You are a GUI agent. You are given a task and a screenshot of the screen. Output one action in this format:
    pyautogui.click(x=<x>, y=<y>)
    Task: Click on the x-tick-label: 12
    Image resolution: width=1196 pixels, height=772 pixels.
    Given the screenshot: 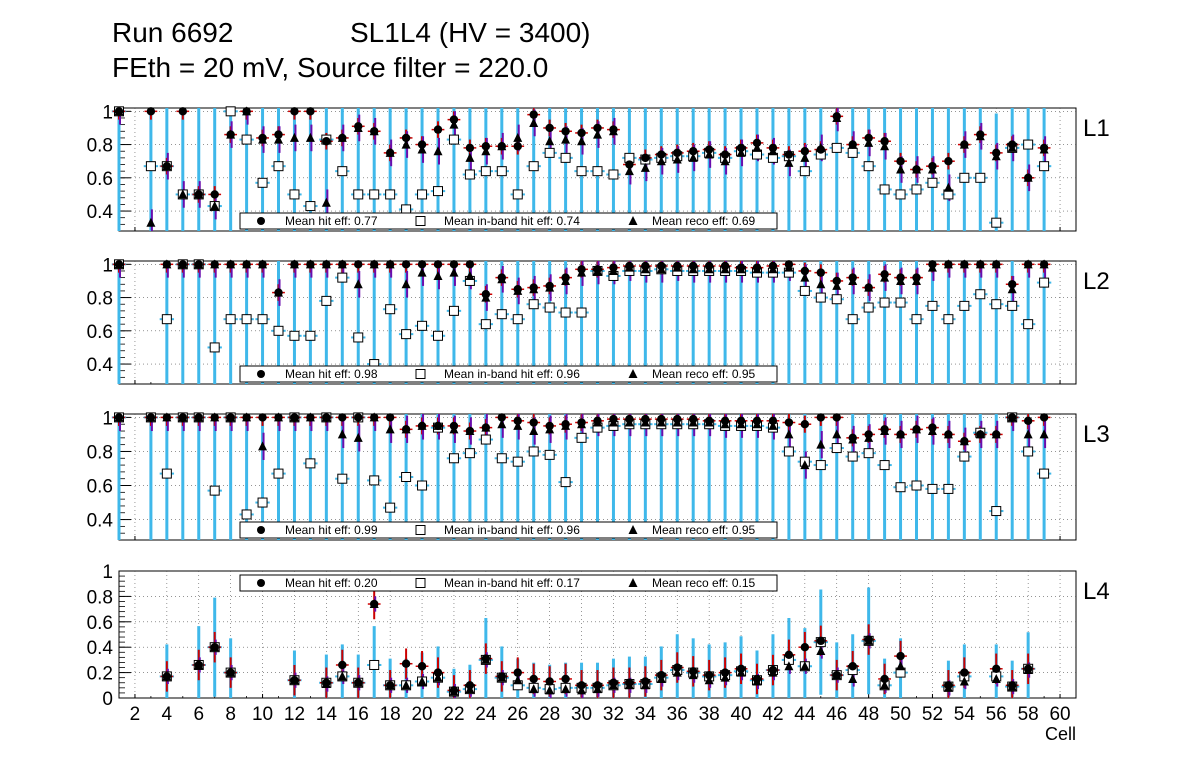 What is the action you would take?
    pyautogui.click(x=294, y=714)
    